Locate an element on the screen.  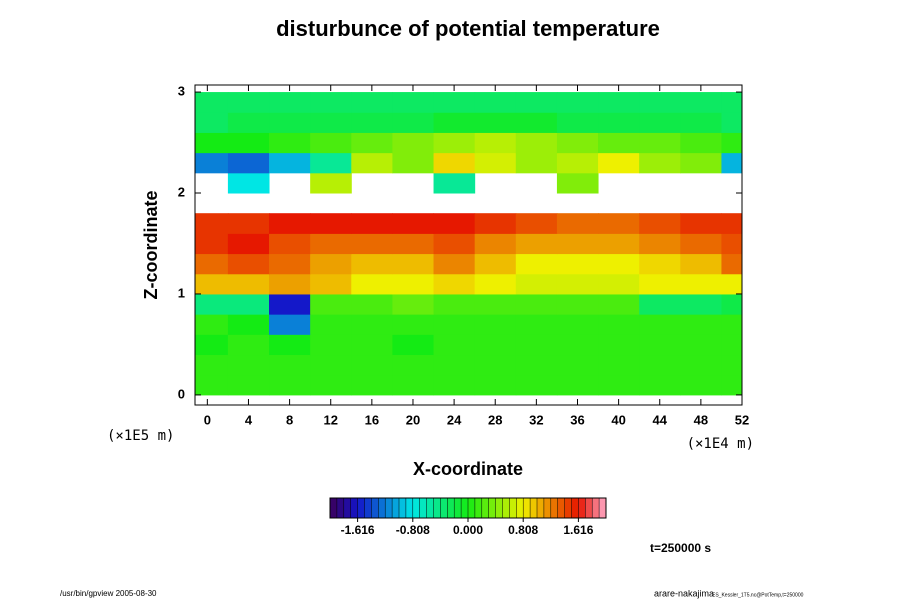
colorbar is located at coordinates (468, 508).